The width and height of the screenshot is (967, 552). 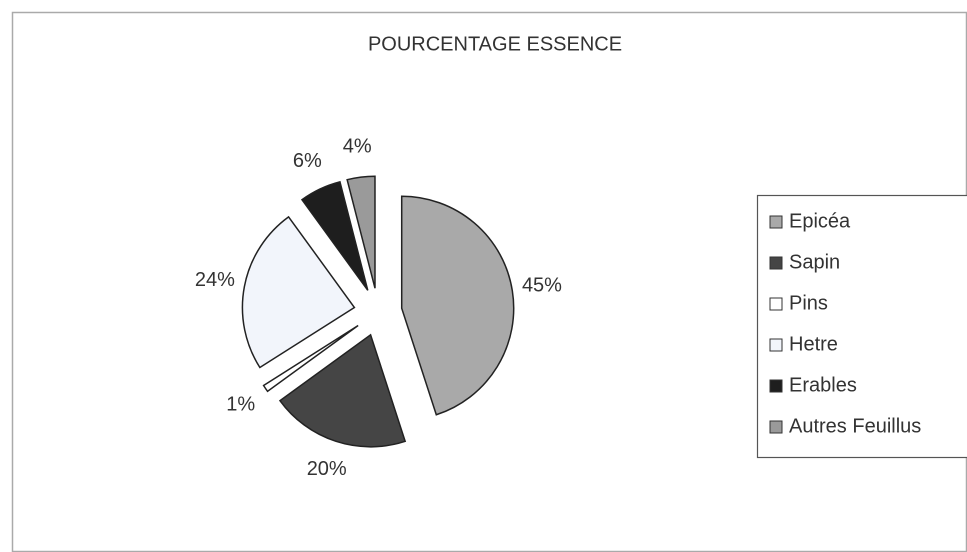 I want to click on data-label: 45%, so click(x=542, y=285).